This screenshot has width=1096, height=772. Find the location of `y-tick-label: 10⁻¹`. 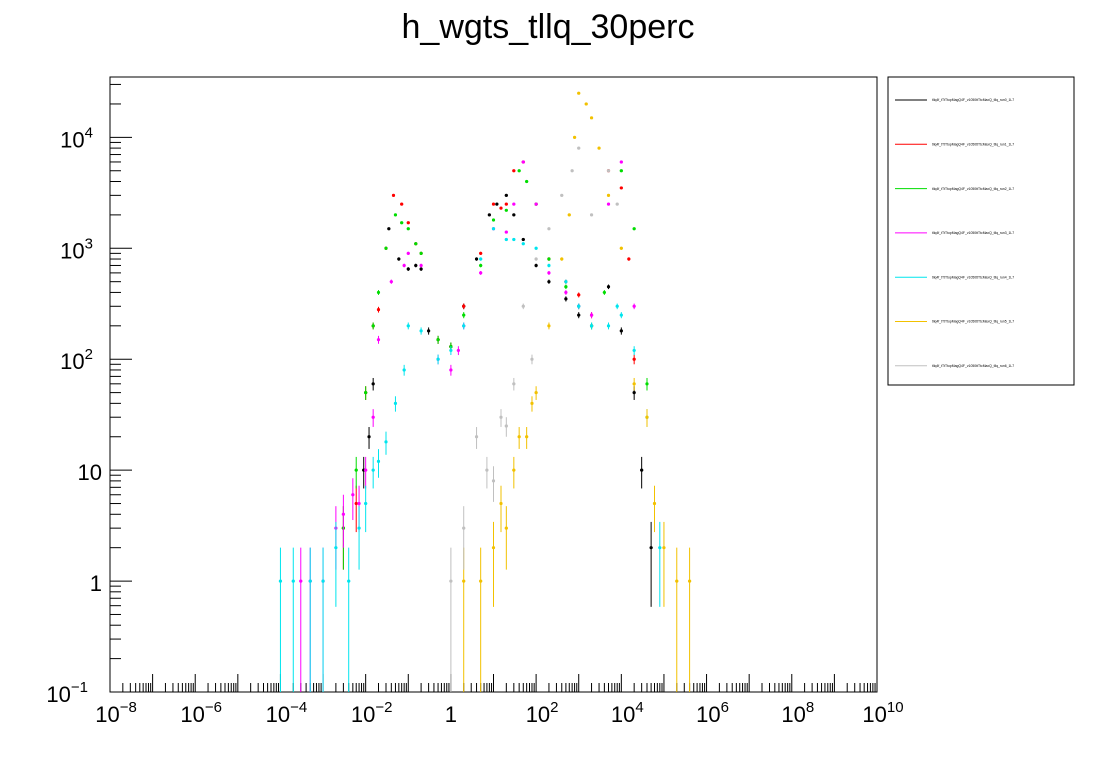

y-tick-label: 10⁻¹ is located at coordinates (67, 693).